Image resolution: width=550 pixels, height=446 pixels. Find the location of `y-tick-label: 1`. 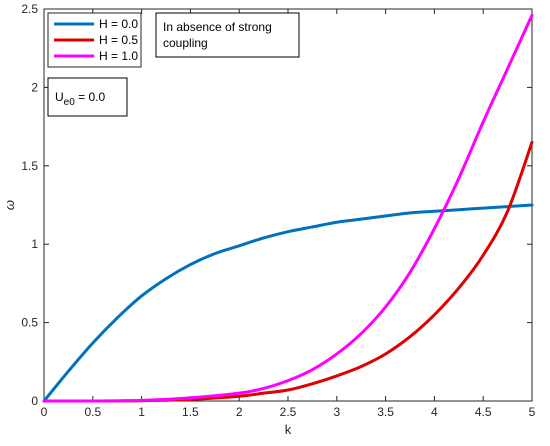

y-tick-label: 1 is located at coordinates (34, 244).